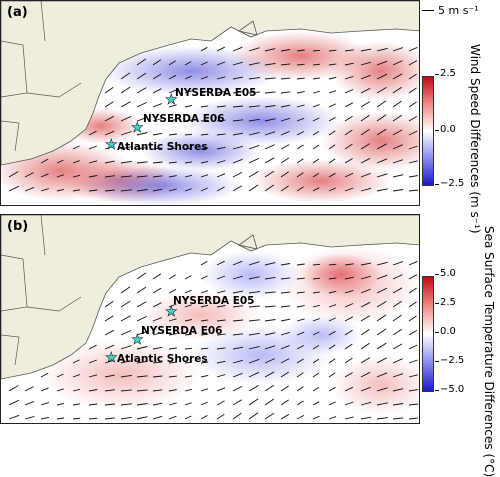 The height and width of the screenshot is (477, 500). Describe the element at coordinates (445, 129) in the screenshot. I see `colorbar-tick: 0.0` at that location.